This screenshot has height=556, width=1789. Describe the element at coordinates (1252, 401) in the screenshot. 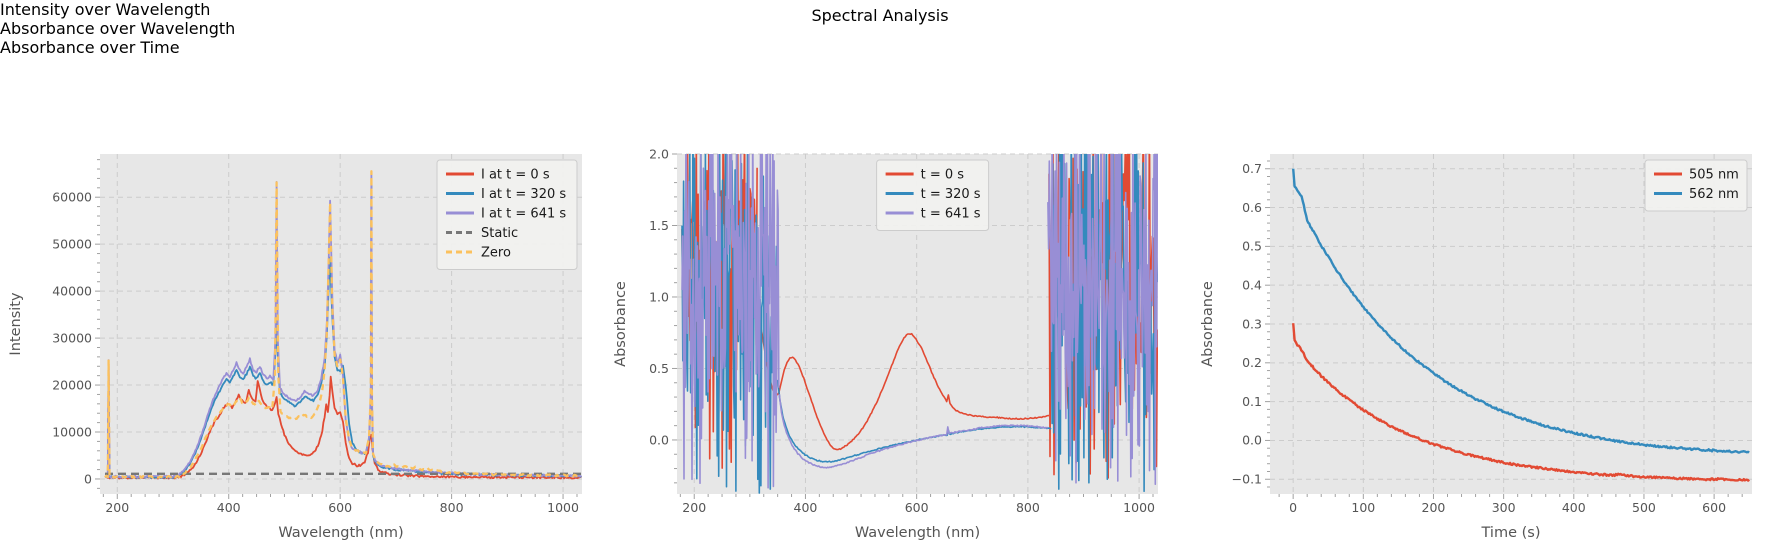

I see `svg-text: 0.1` at that location.